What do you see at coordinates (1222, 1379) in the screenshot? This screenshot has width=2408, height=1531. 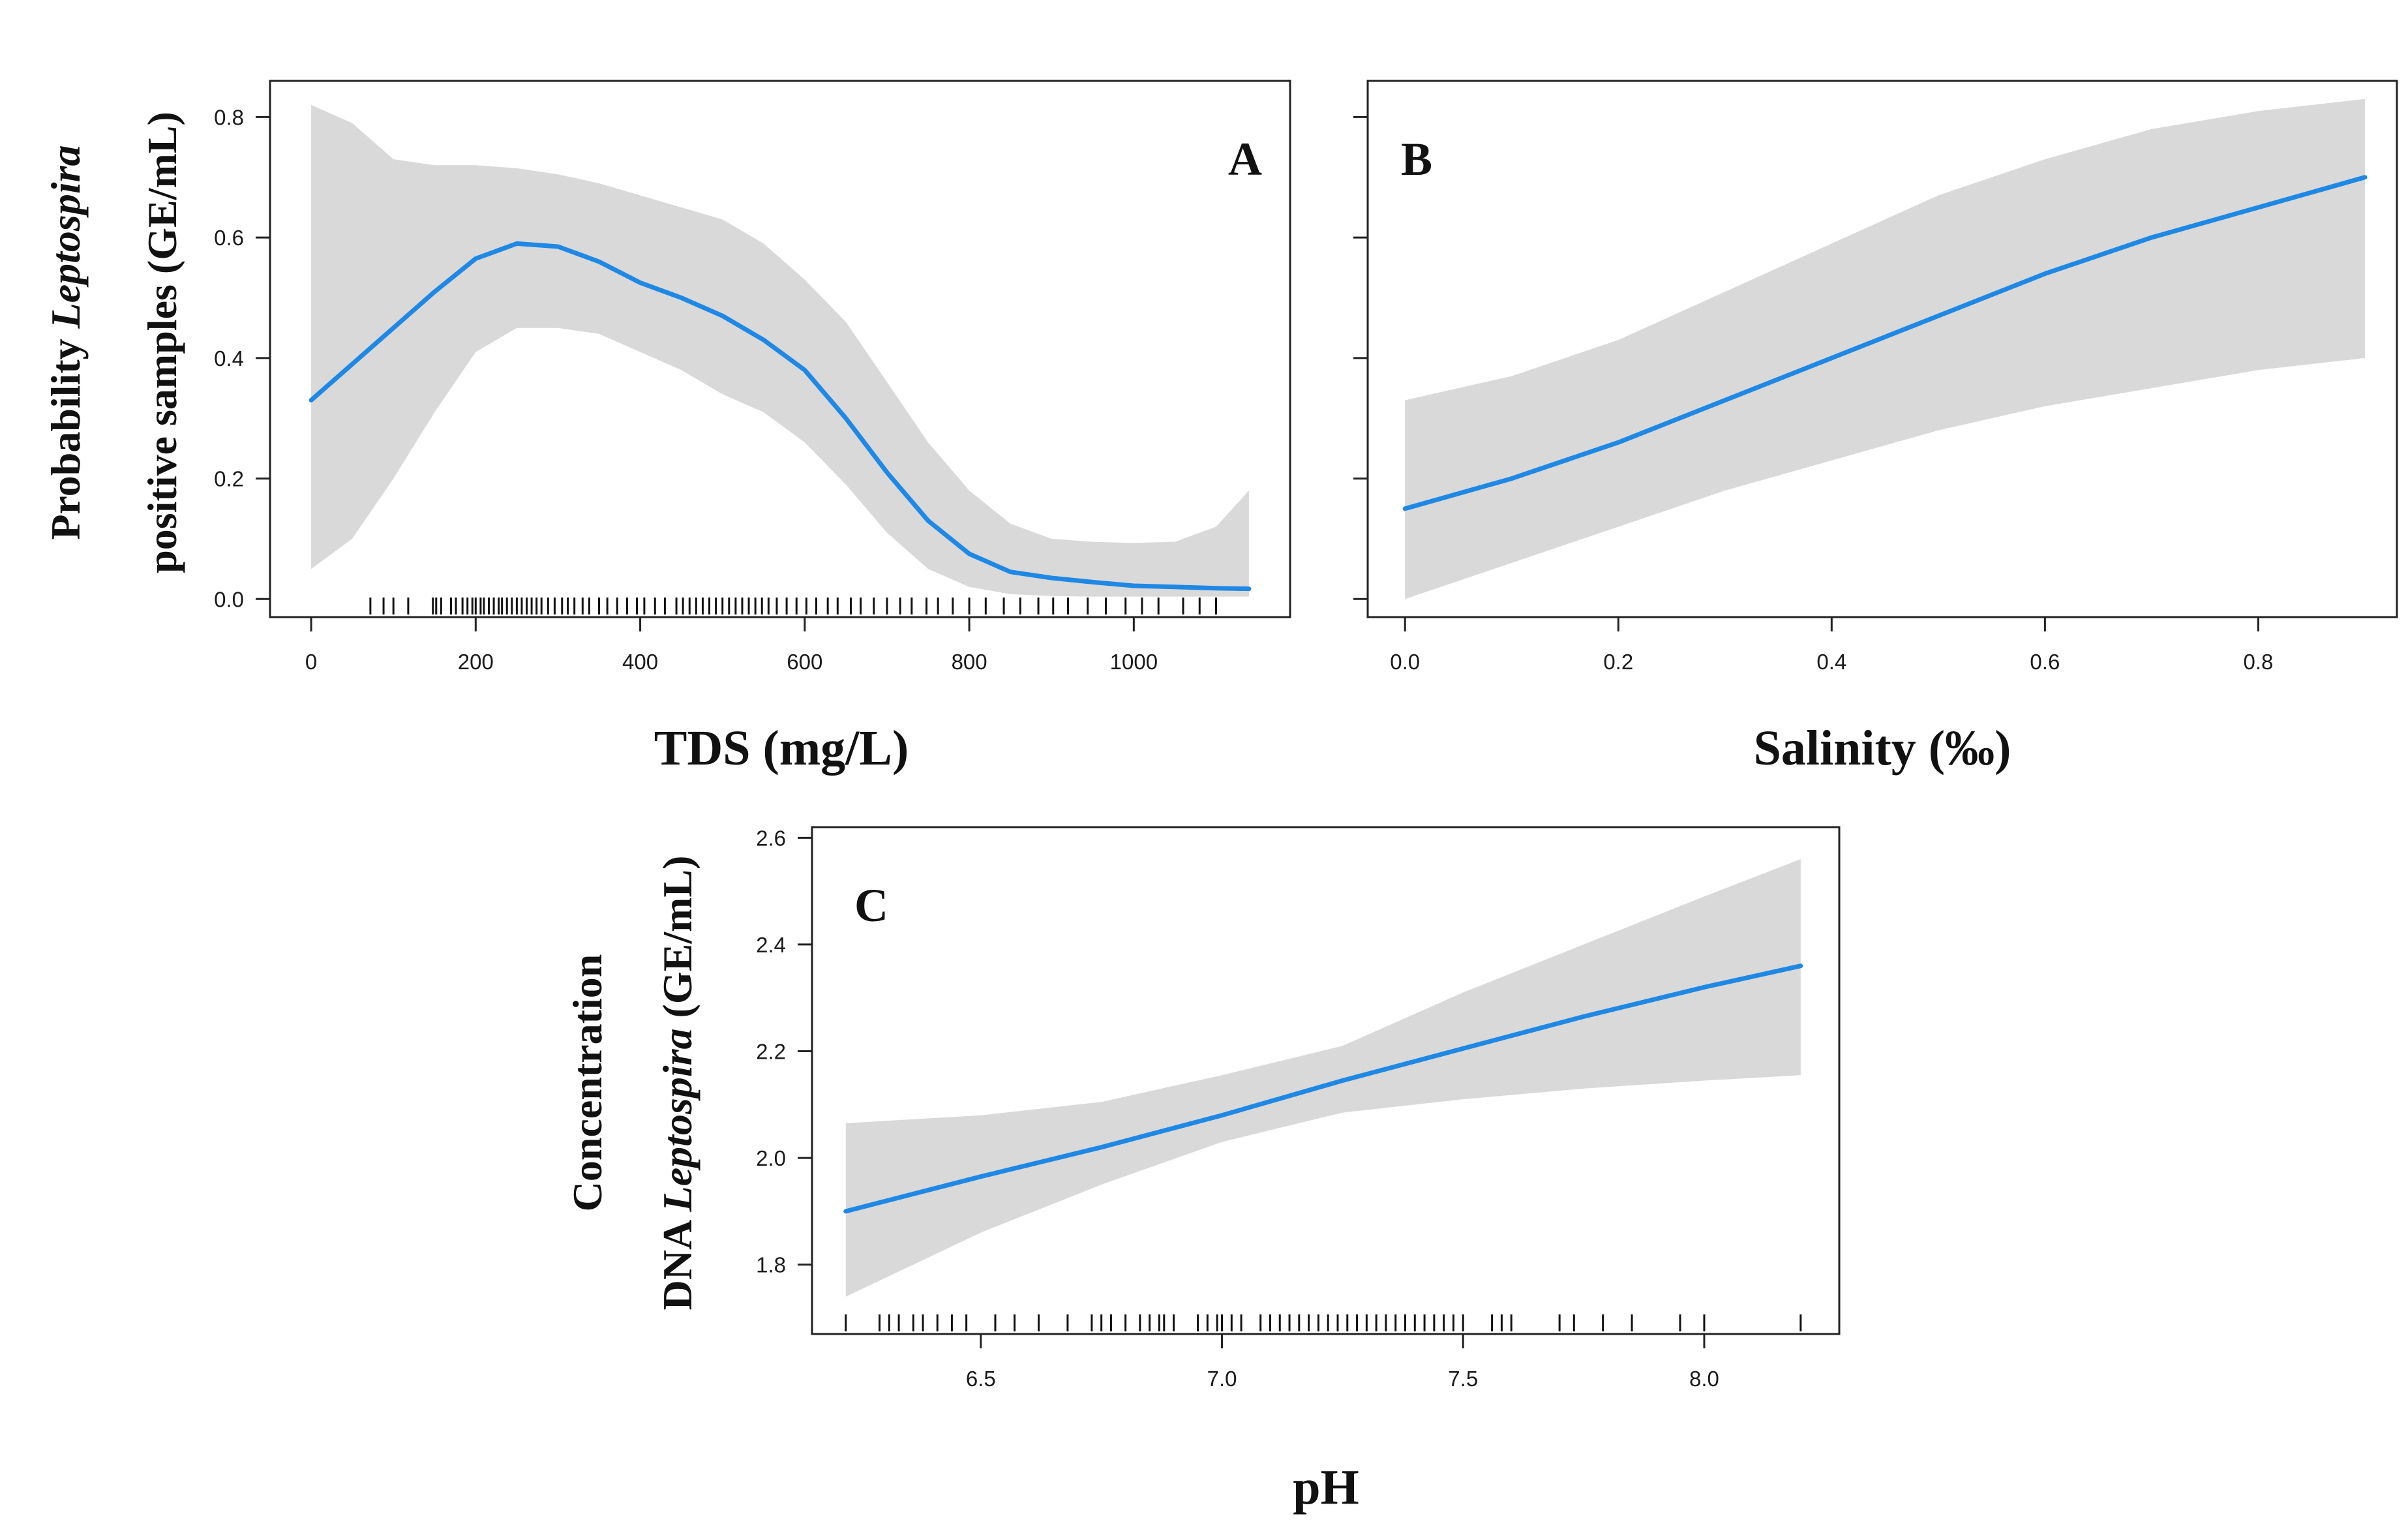 I see `x-tick-label: 7.0` at bounding box center [1222, 1379].